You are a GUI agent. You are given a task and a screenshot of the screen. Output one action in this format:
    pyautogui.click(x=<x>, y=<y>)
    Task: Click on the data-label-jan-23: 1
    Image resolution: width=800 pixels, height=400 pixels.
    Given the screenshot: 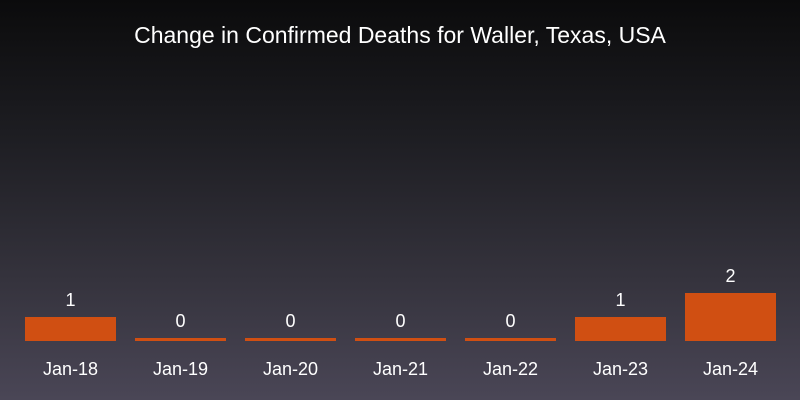 What is the action you would take?
    pyautogui.click(x=620, y=300)
    